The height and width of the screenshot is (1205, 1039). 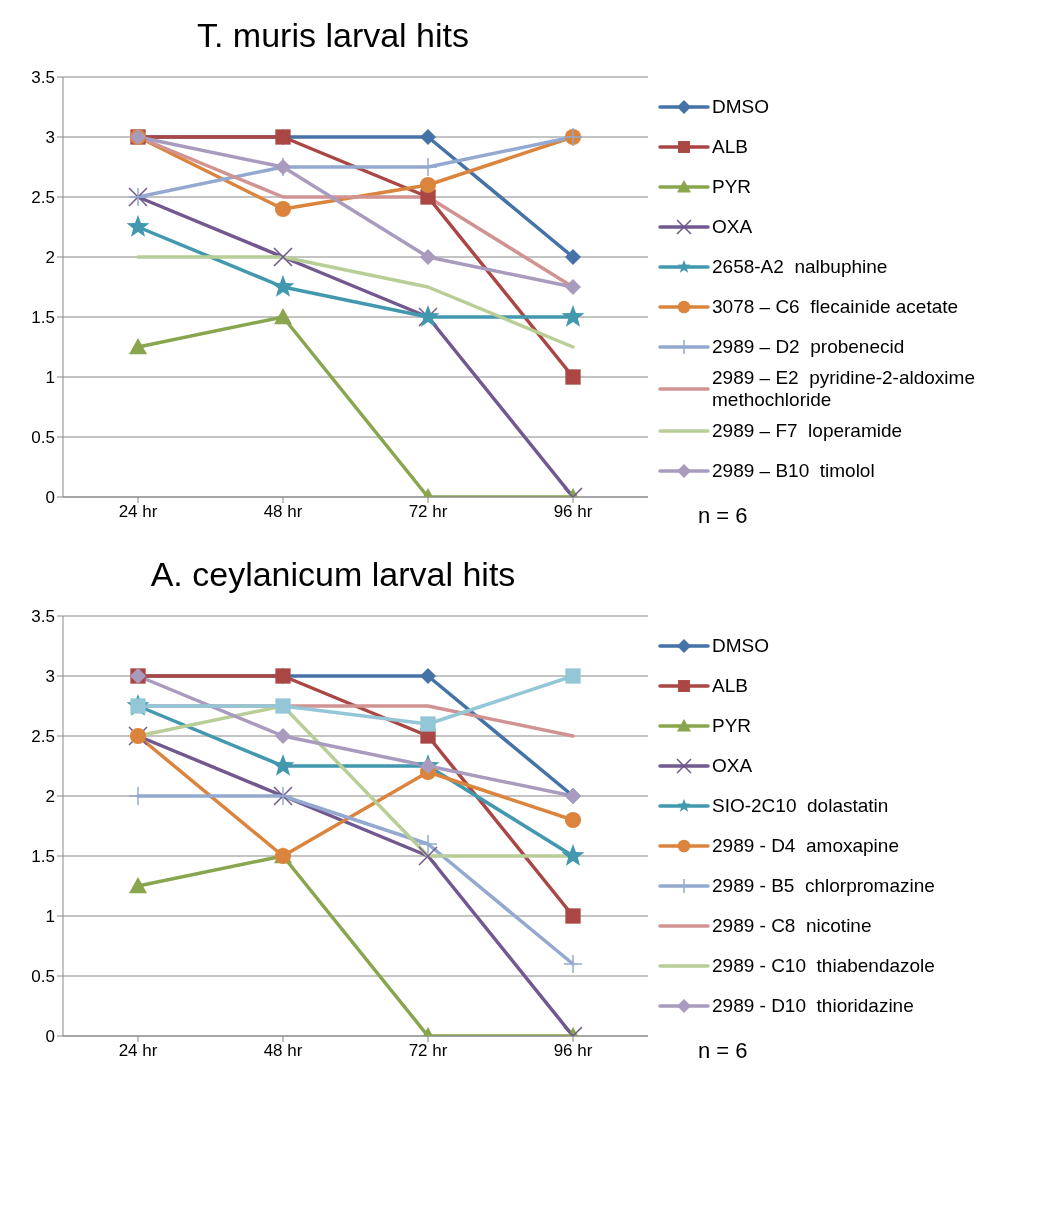 I want to click on legend-label: 2989 - D10 thioridazine, so click(x=813, y=1006).